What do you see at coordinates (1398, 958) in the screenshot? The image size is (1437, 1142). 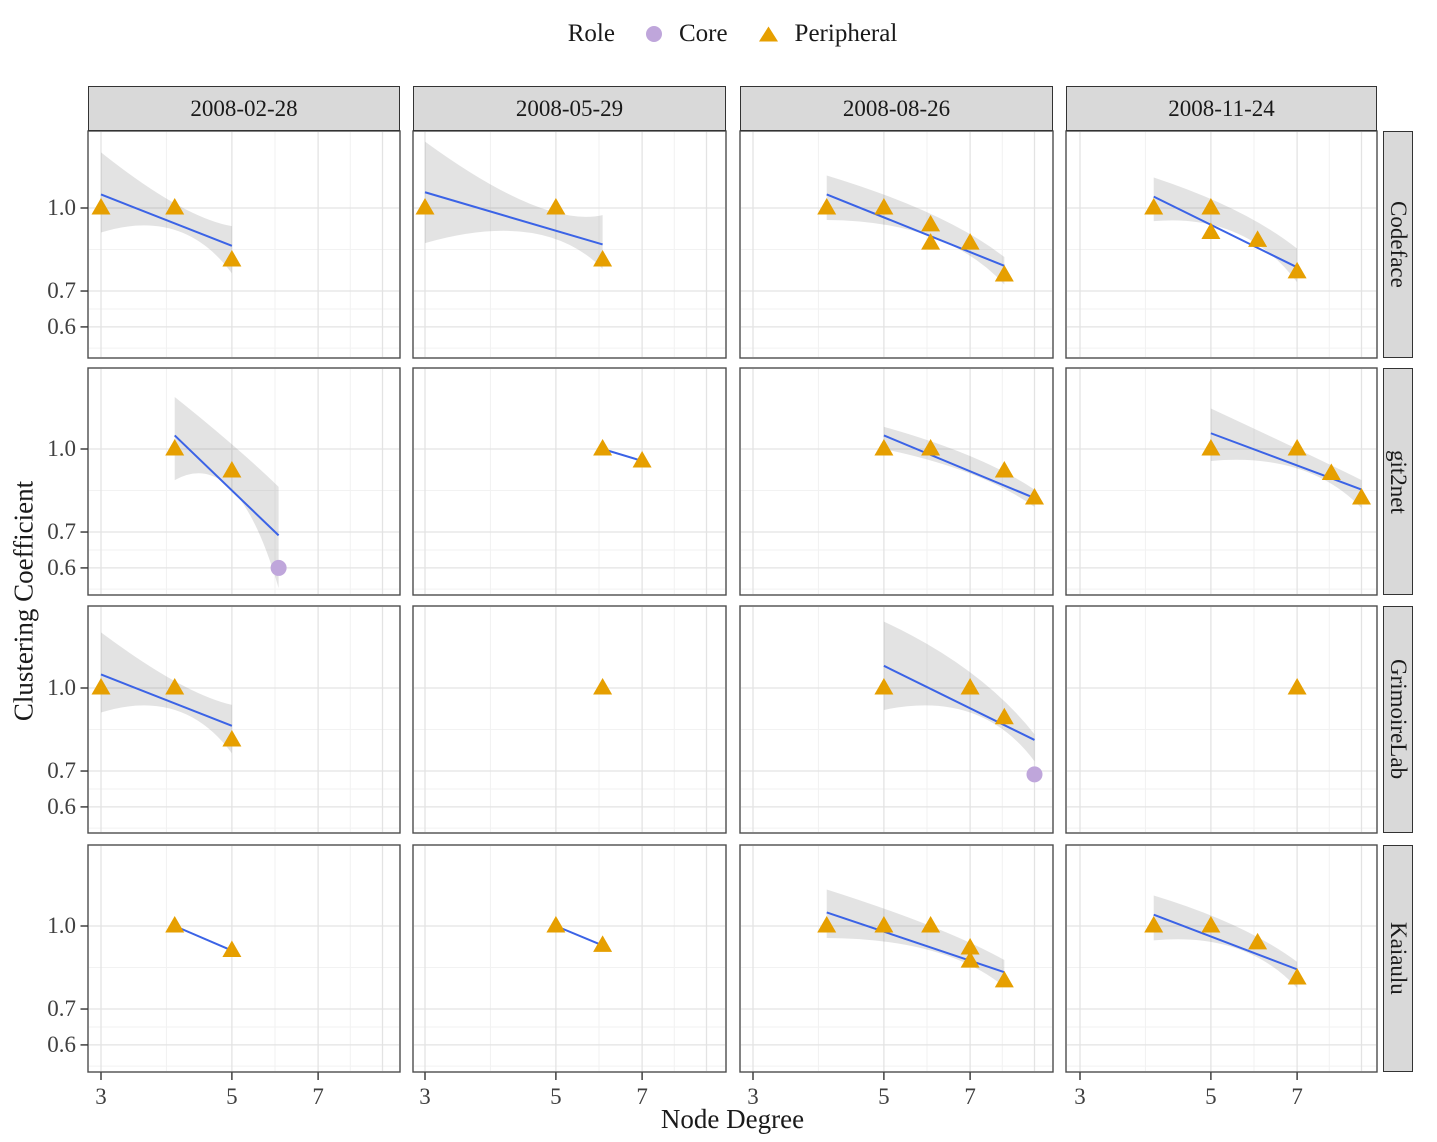 I see `facet-row-strip: Kaiaulu` at bounding box center [1398, 958].